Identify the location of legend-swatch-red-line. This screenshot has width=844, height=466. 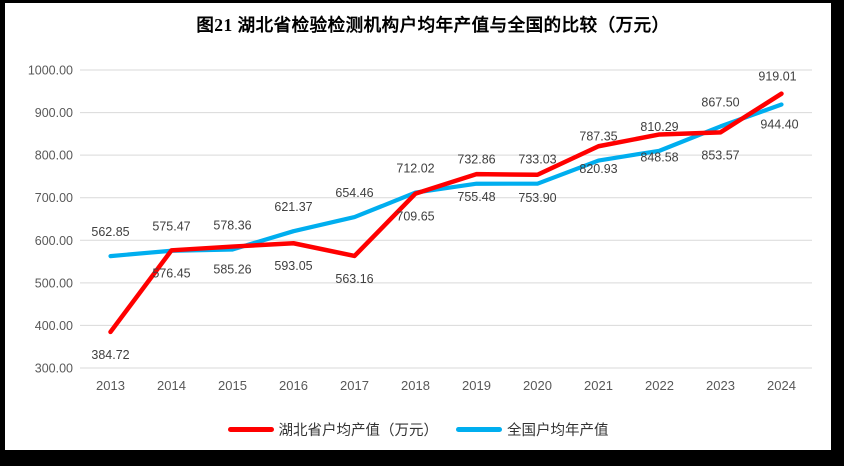
(250, 429).